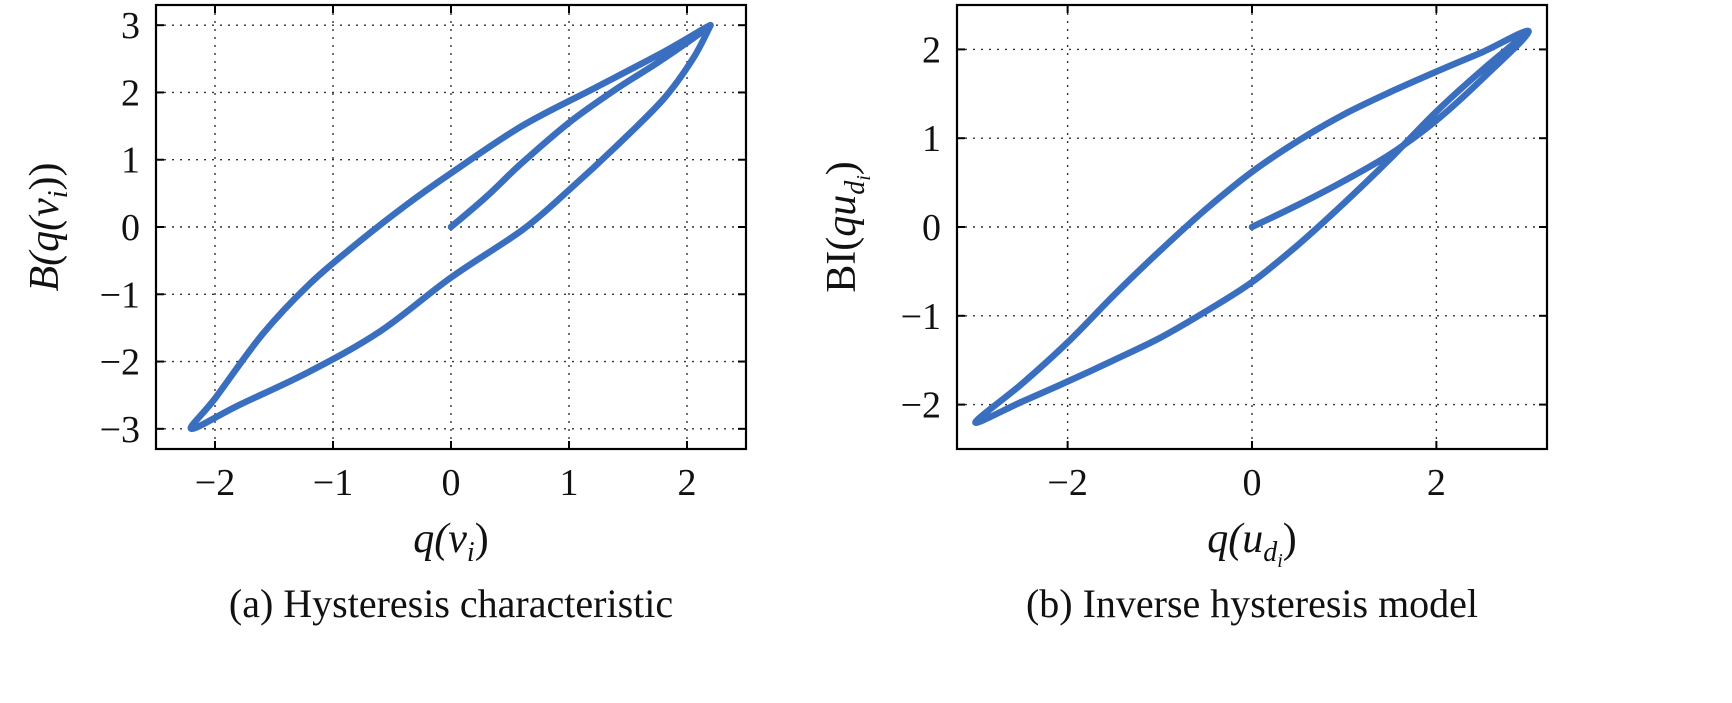  What do you see at coordinates (130, 26) in the screenshot?
I see `y-tick-label: 3` at bounding box center [130, 26].